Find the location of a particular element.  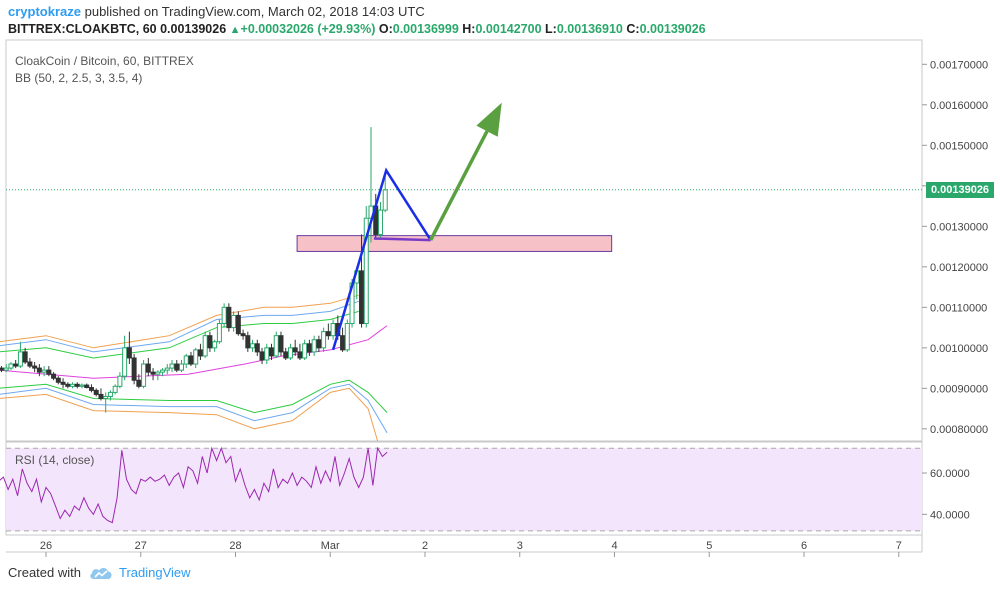

x-tick-label: 27 is located at coordinates (141, 546).